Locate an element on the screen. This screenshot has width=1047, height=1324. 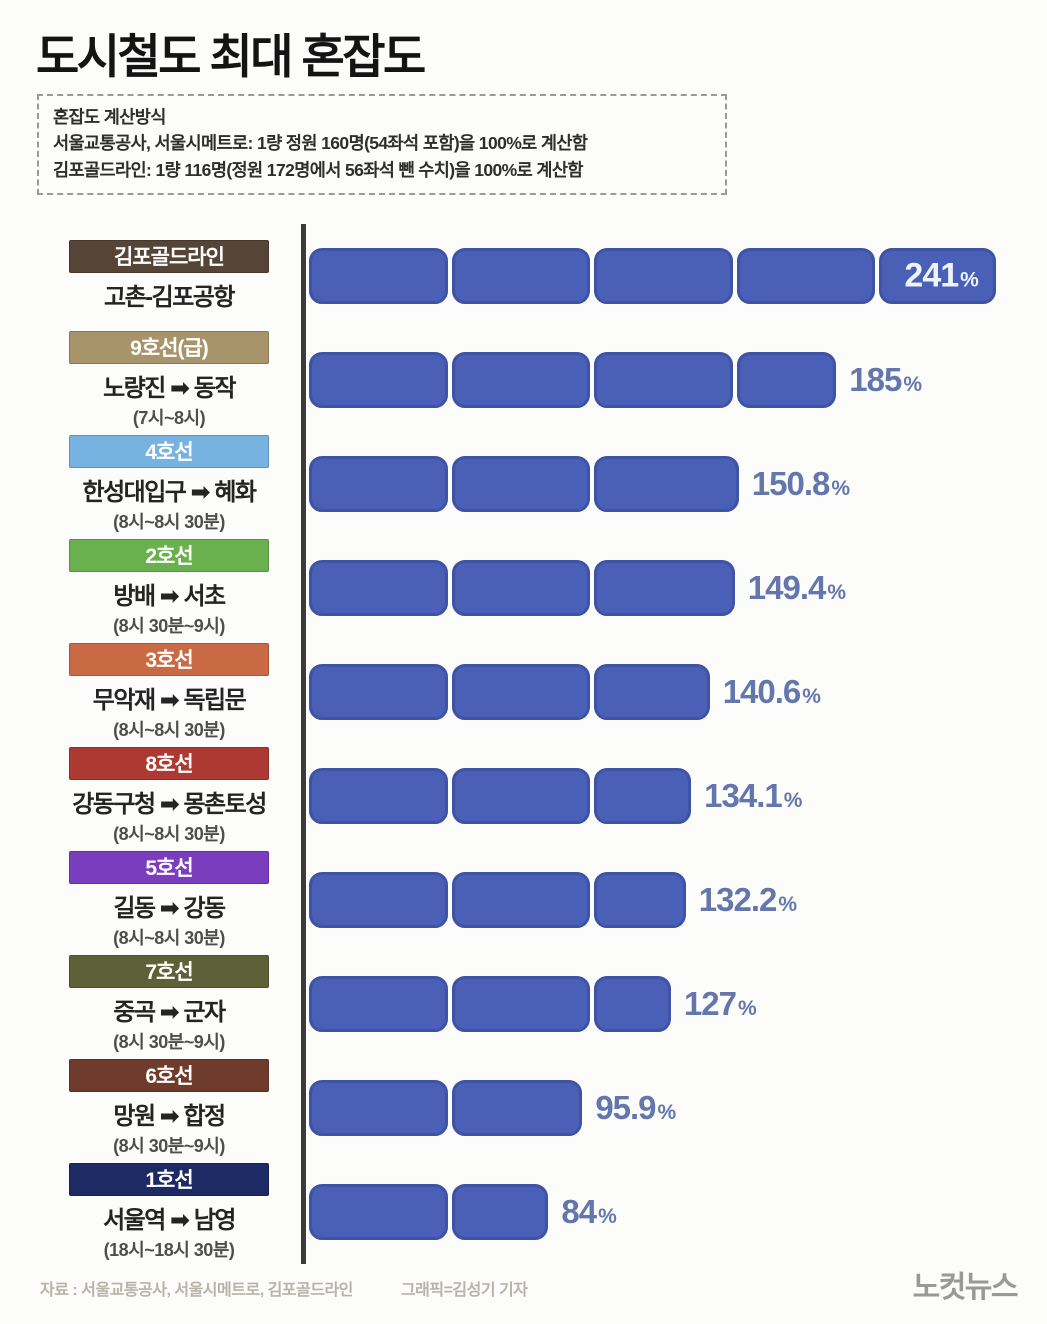
bar-area: 132.2% is located at coordinates (669, 900).